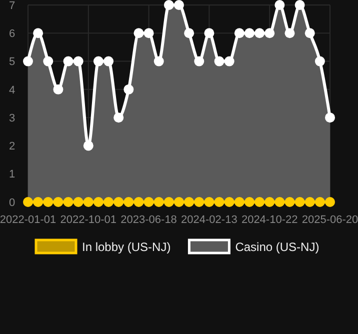 Image resolution: width=358 pixels, height=334 pixels. What do you see at coordinates (269, 220) in the screenshot?
I see `x-tick-label: 2024-10-22` at bounding box center [269, 220].